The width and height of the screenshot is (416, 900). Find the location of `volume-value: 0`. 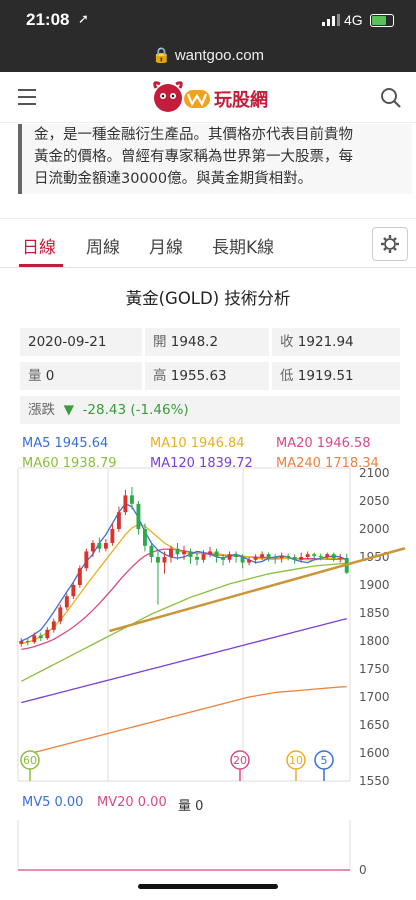

volume-value: 0 is located at coordinates (50, 376).